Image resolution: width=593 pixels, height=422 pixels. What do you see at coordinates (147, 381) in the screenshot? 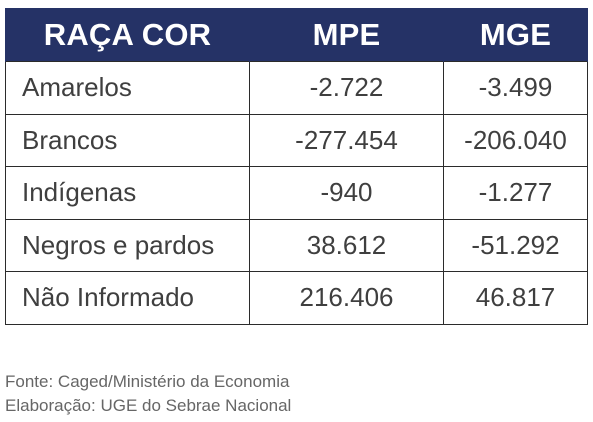
I see `source-note: Fonte: Caged/Ministério da Economia` at bounding box center [147, 381].